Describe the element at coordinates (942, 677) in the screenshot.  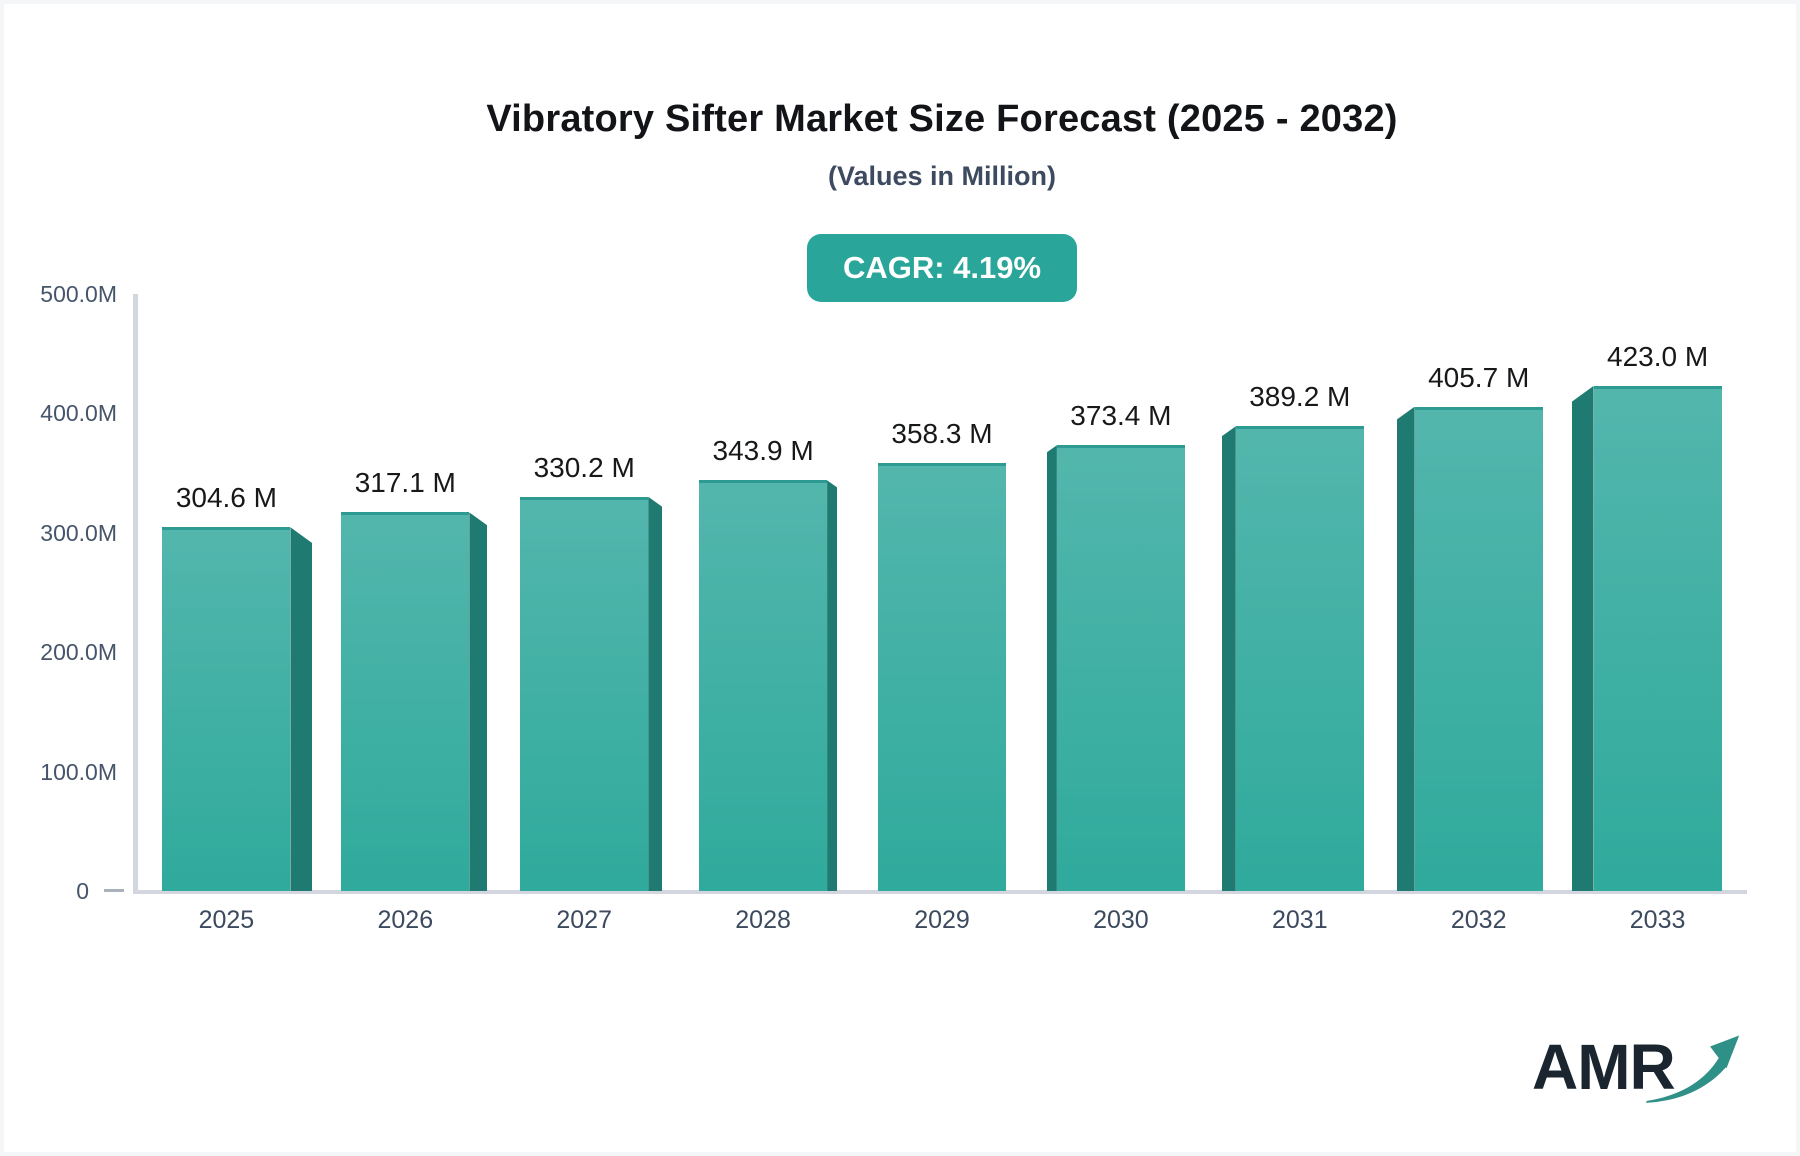
I see `bar-2029` at that location.